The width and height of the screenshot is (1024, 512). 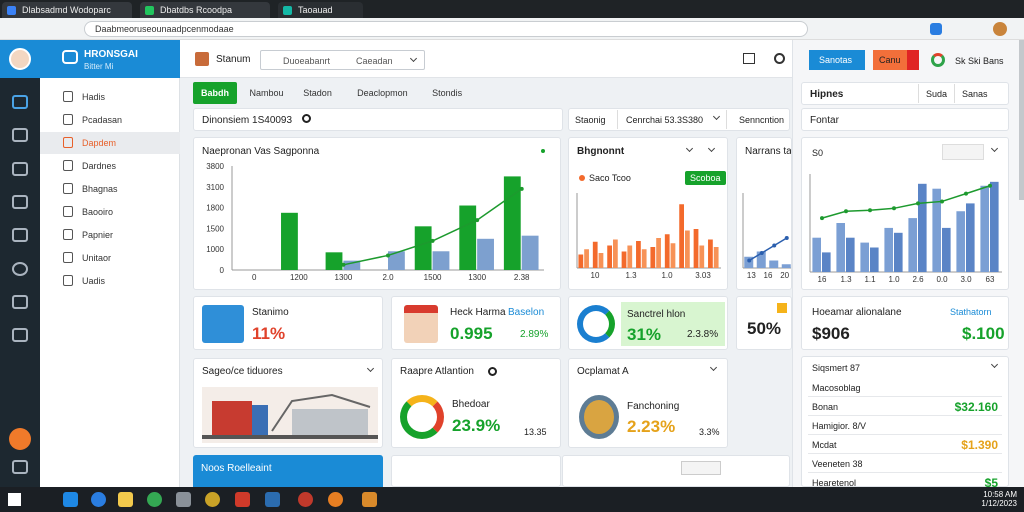 What do you see at coordinates (320, 10) in the screenshot?
I see `browser-tab: Taoauad` at bounding box center [320, 10].